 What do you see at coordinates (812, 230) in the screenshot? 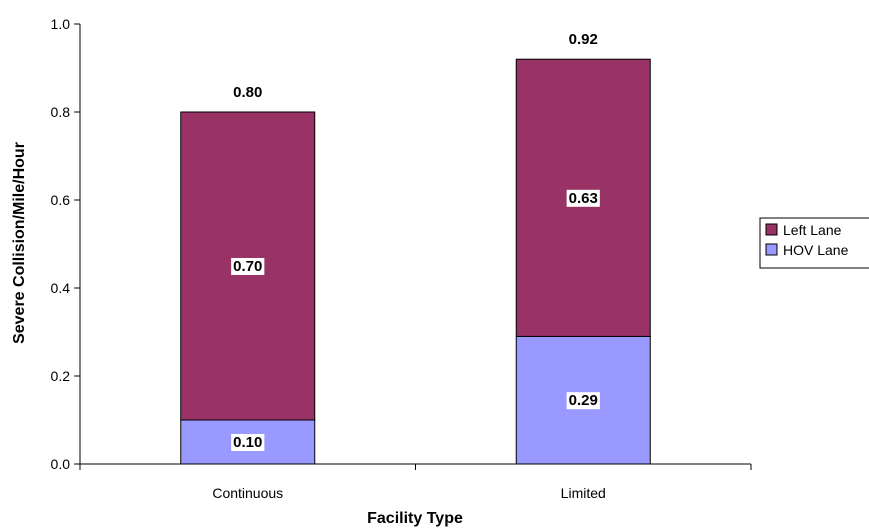
I see `legend-label: Left Lane` at bounding box center [812, 230].